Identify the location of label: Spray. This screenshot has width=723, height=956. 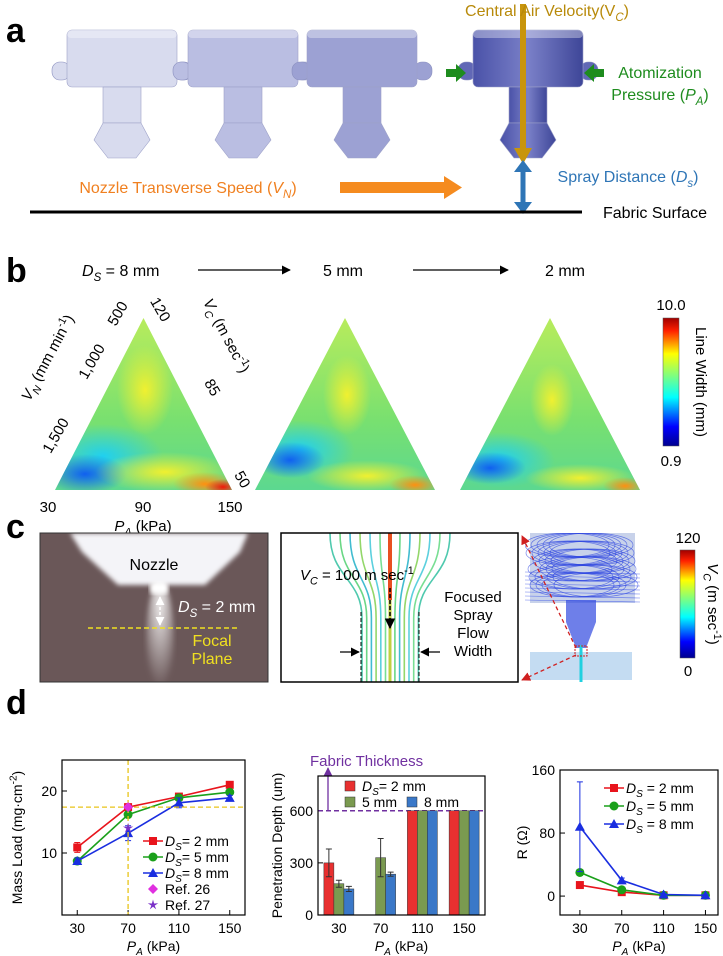
(473, 615).